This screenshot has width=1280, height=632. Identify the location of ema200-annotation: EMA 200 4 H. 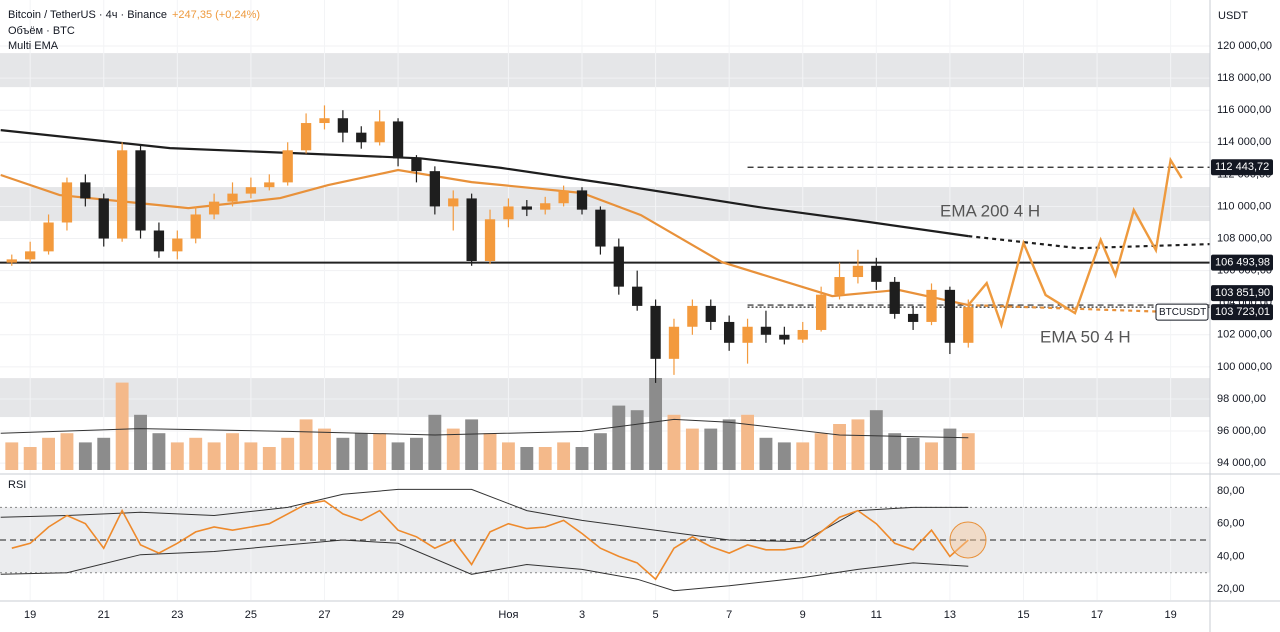
(990, 210).